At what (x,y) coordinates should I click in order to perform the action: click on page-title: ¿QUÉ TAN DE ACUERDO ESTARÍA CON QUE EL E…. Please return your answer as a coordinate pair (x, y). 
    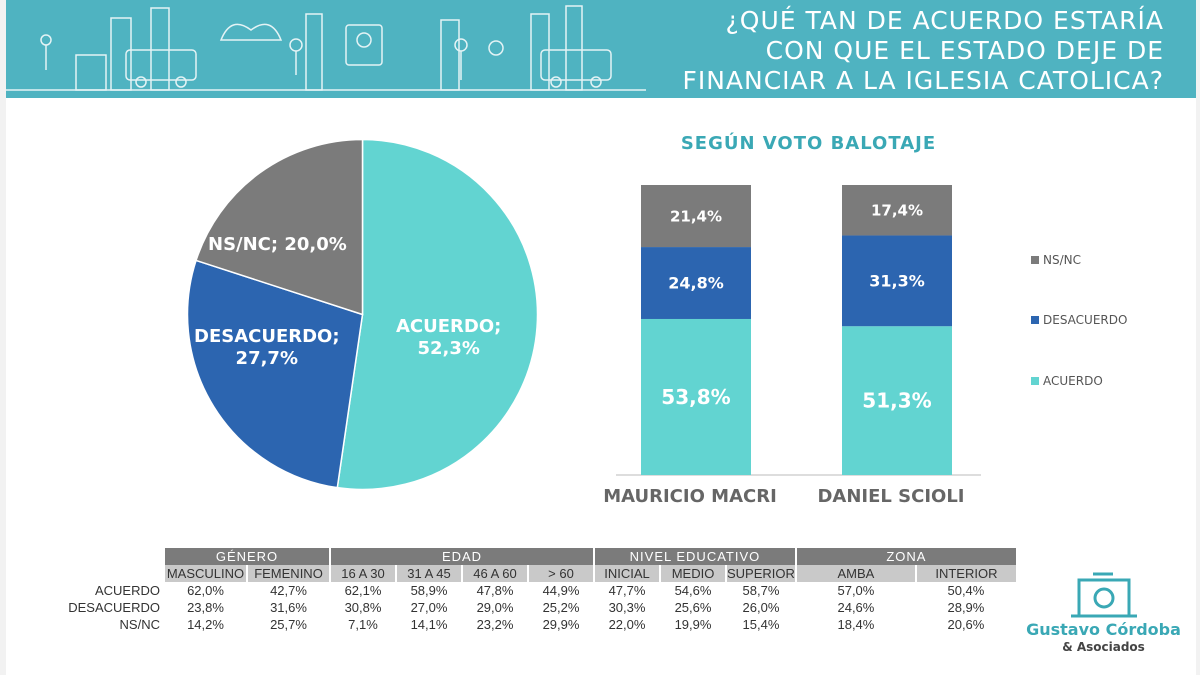
    Looking at the image, I should click on (884, 51).